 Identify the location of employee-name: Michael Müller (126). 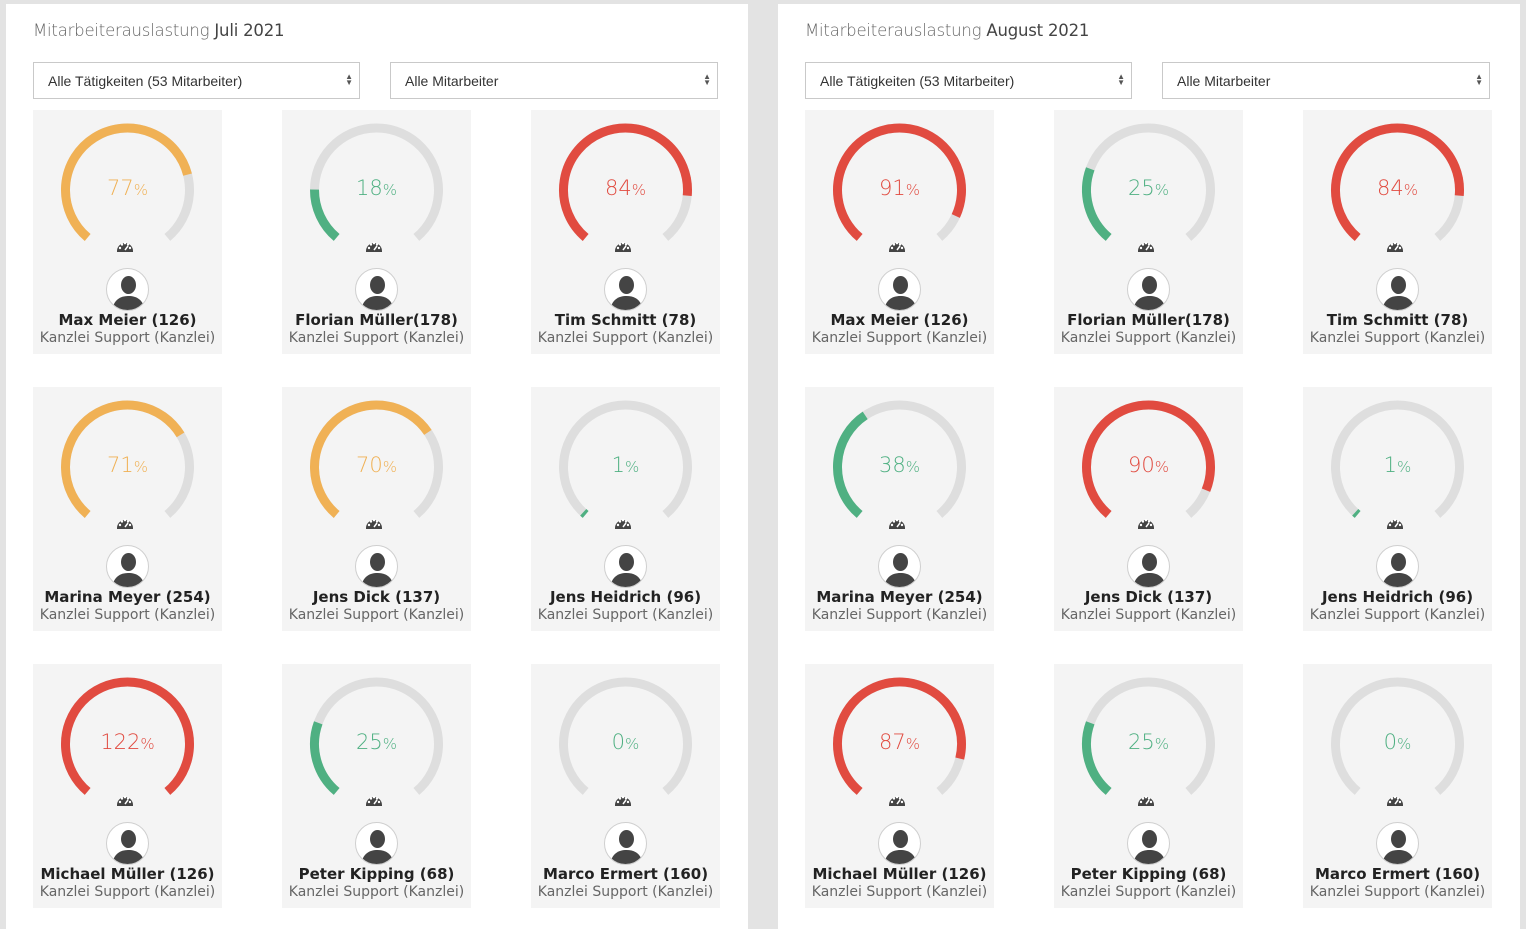
(899, 874).